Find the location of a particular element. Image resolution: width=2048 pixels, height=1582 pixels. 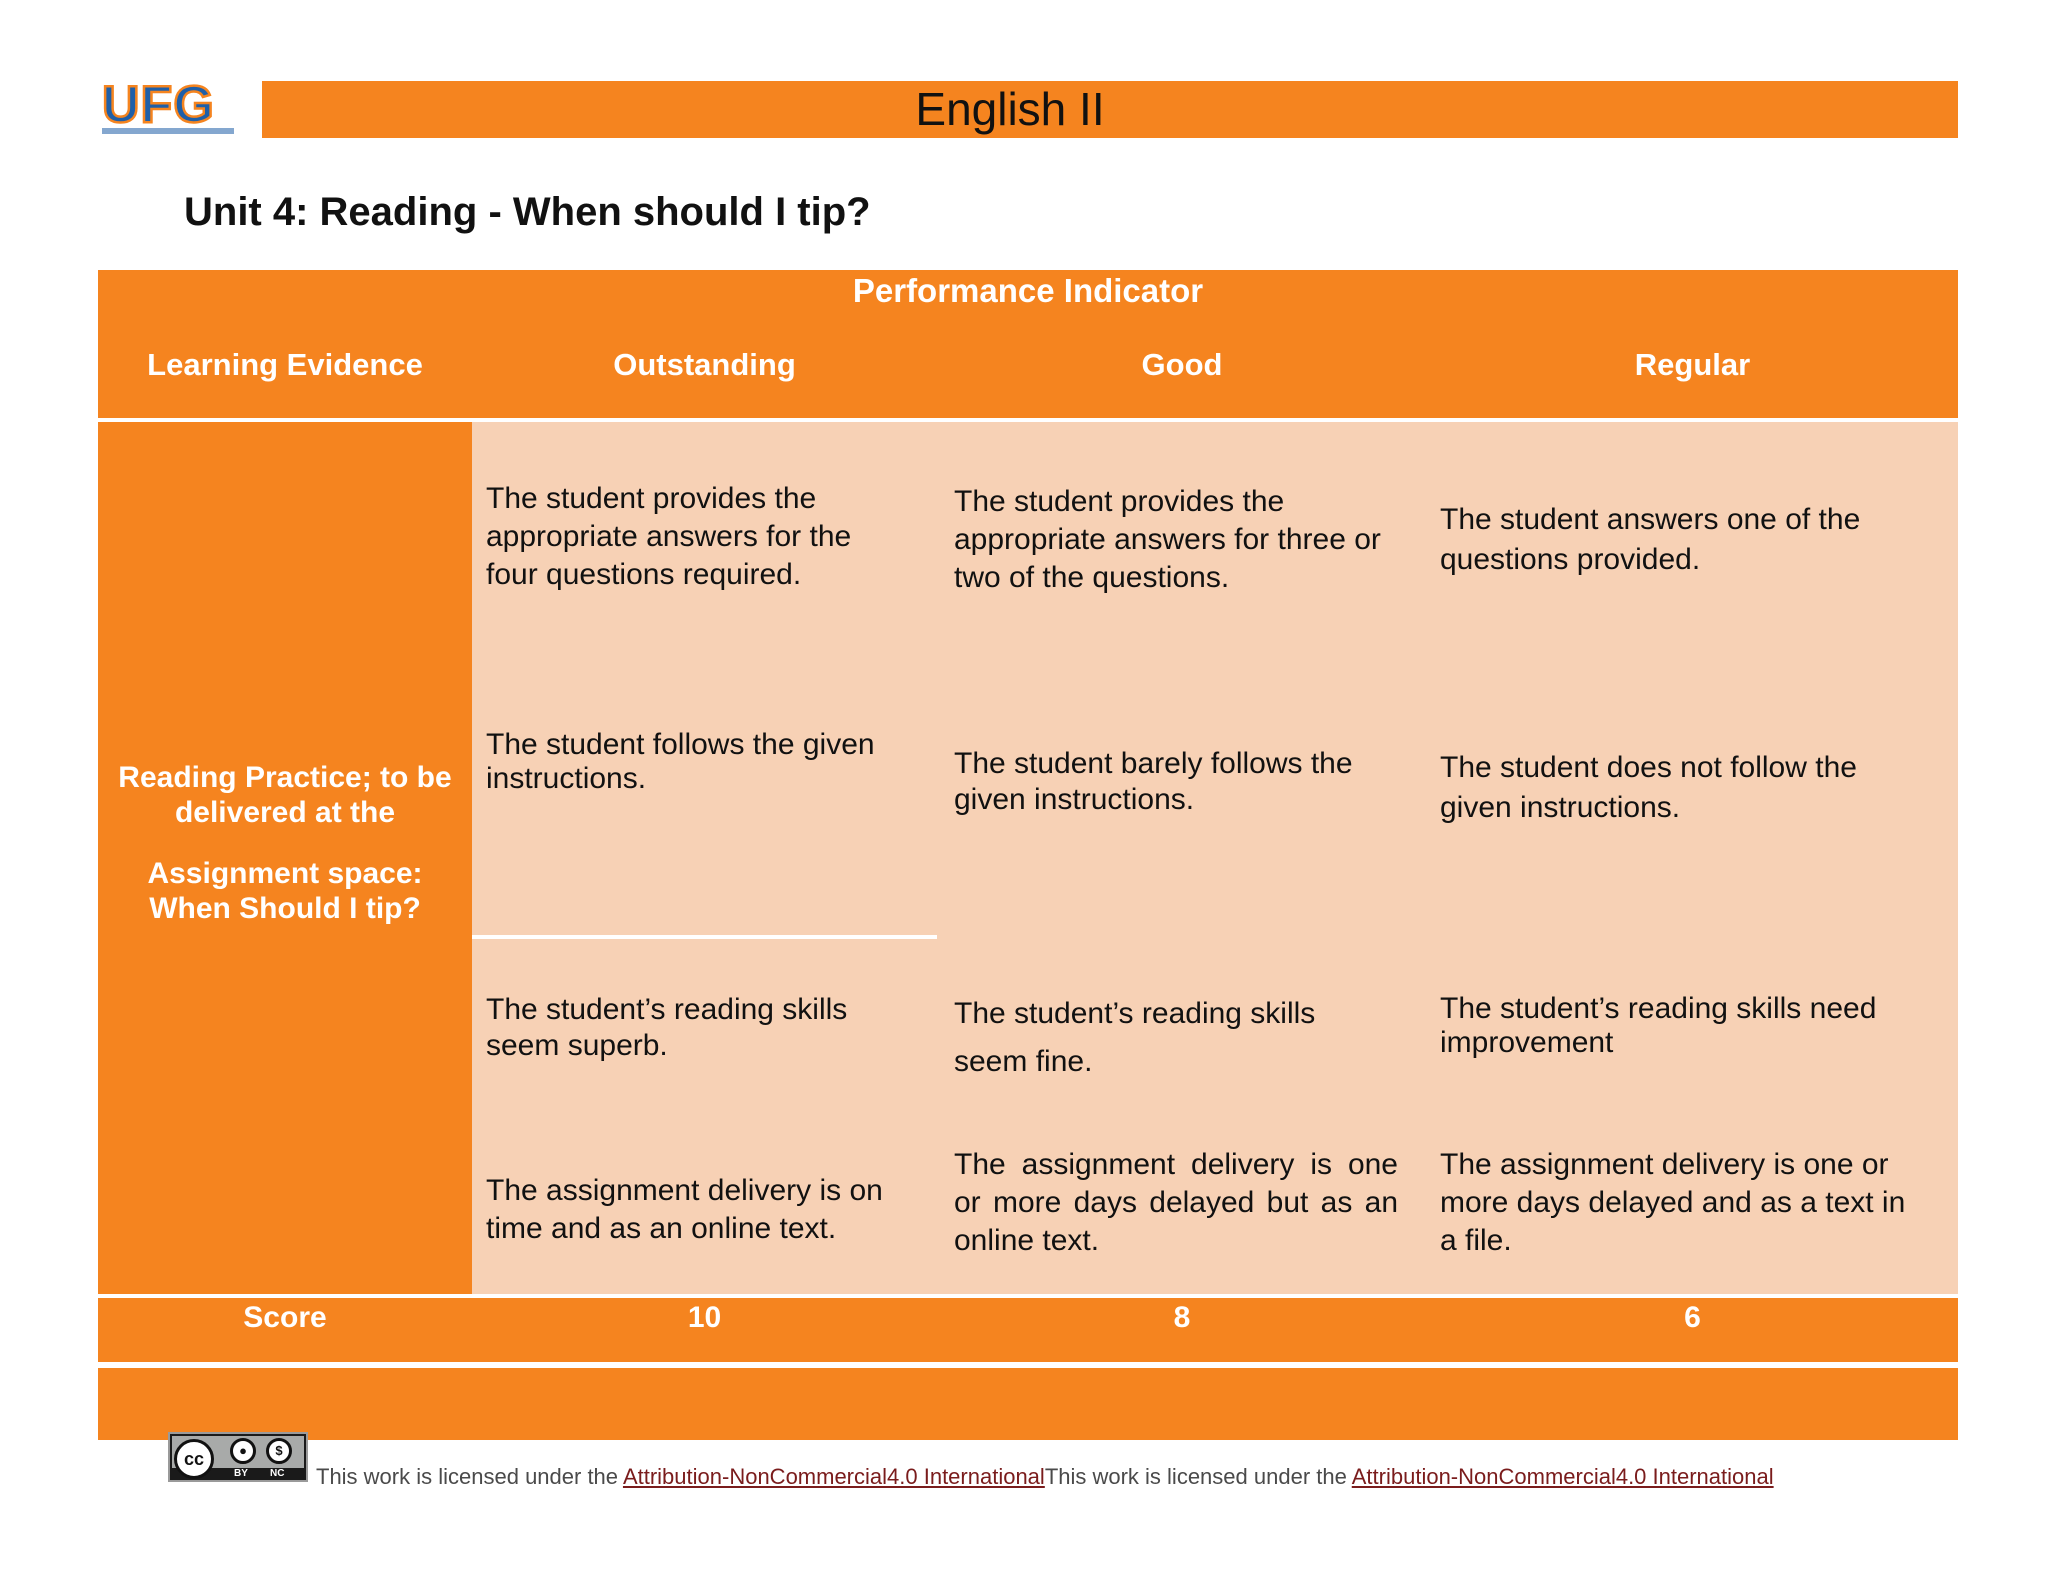

score-label: Score is located at coordinates (285, 1317).